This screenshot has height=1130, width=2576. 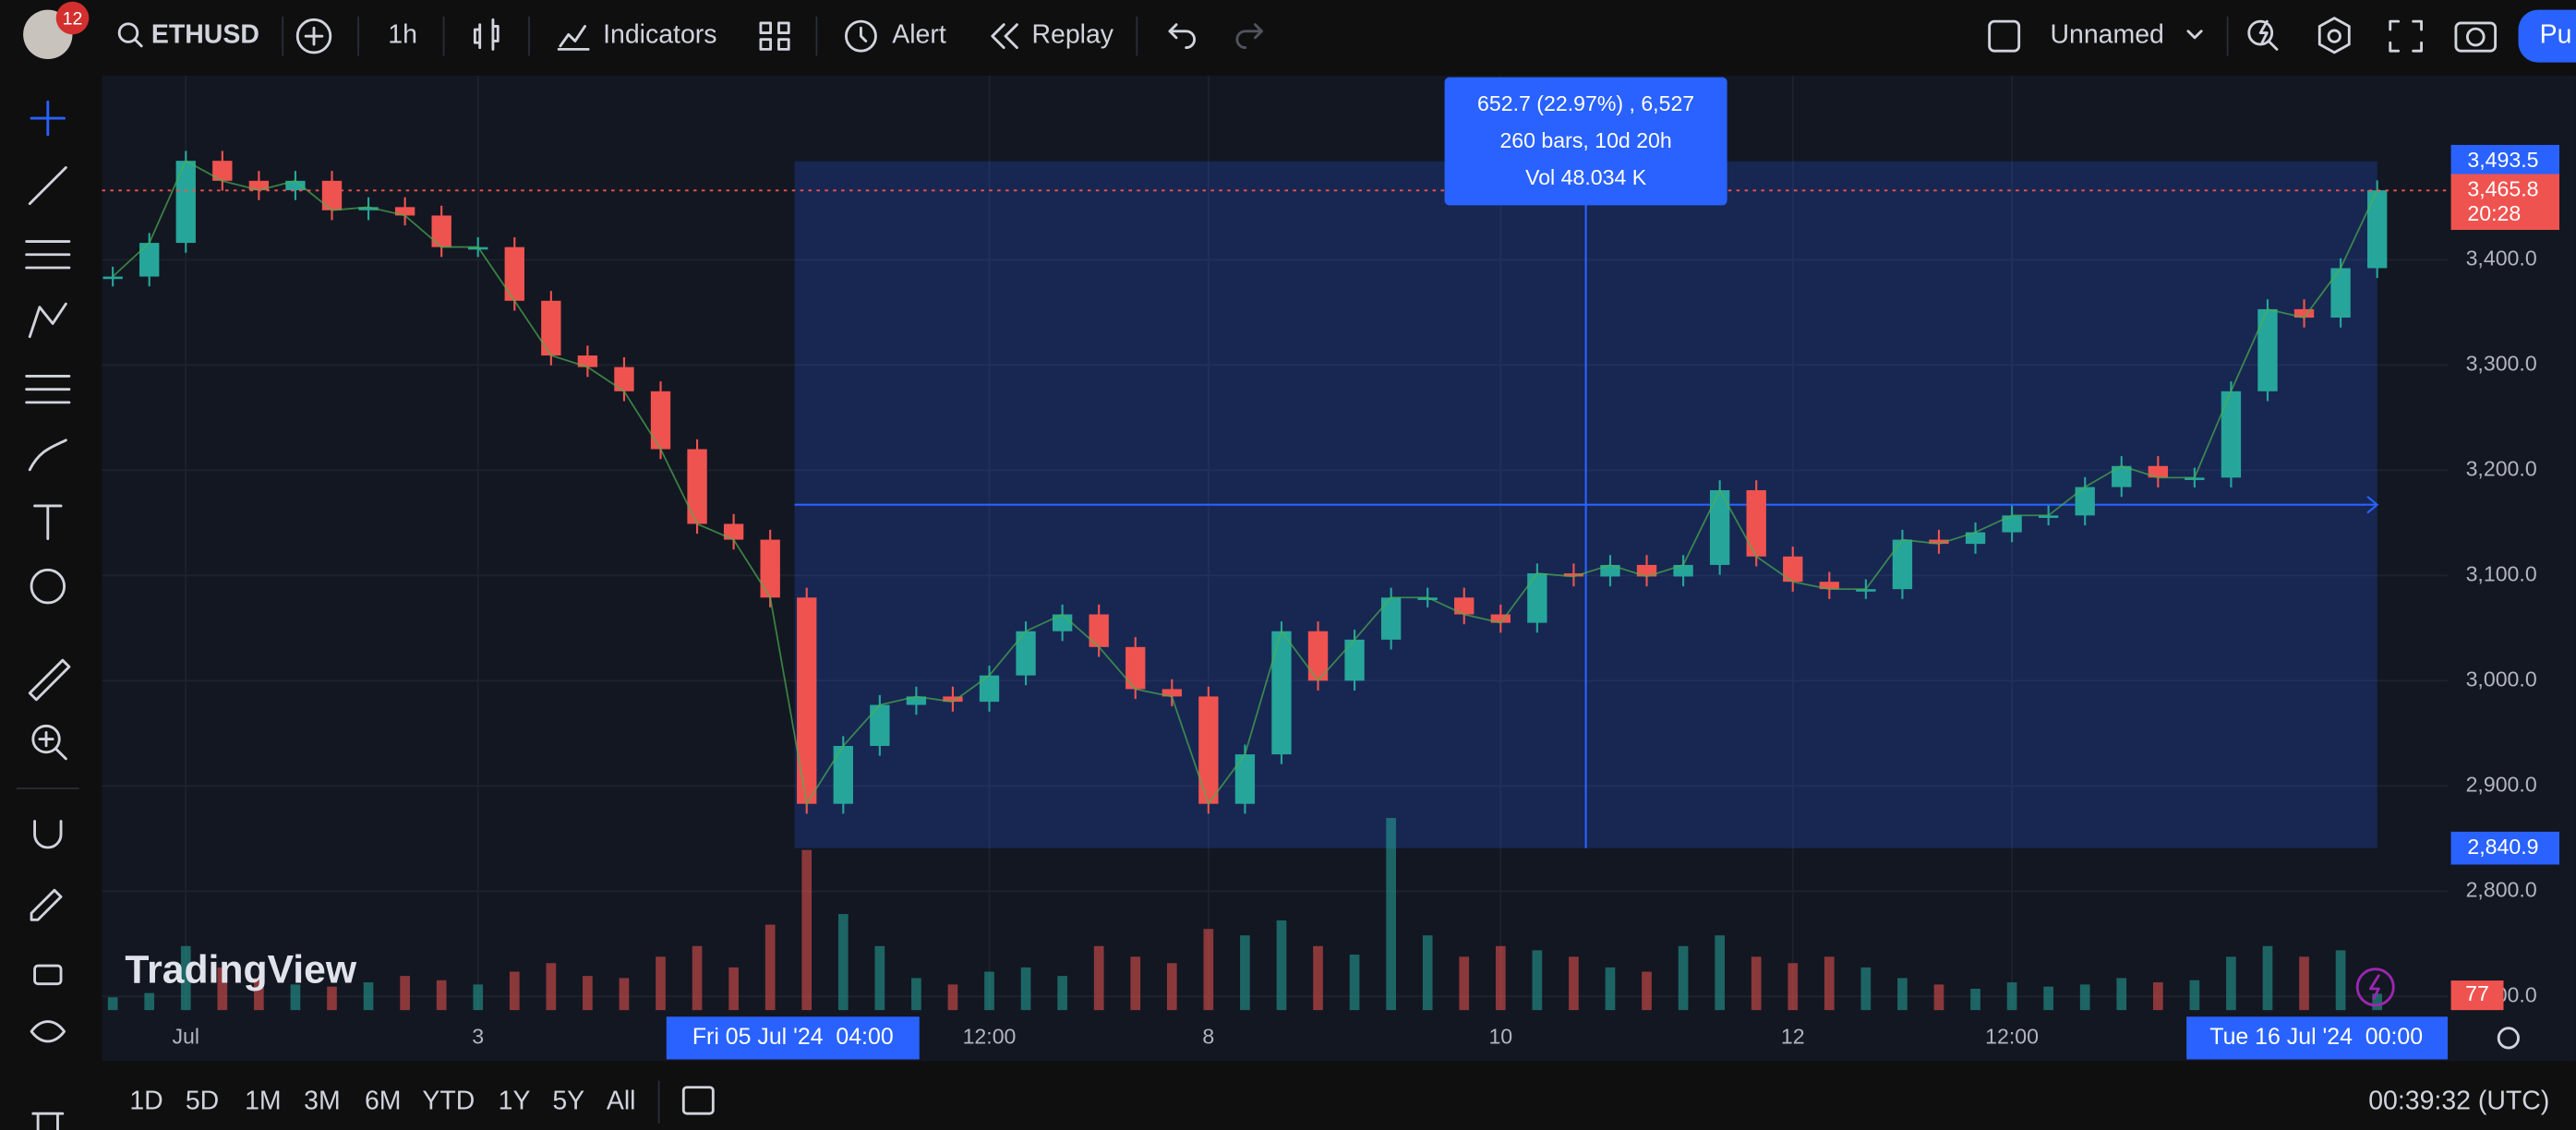 I want to click on range-high-label: 3,493.5, so click(x=2502, y=160).